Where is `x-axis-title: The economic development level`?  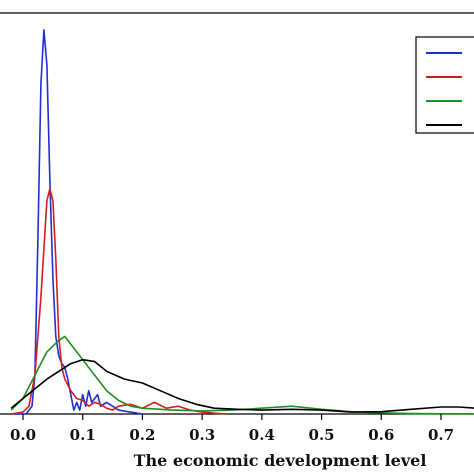 x-axis-title: The economic development level is located at coordinates (280, 460).